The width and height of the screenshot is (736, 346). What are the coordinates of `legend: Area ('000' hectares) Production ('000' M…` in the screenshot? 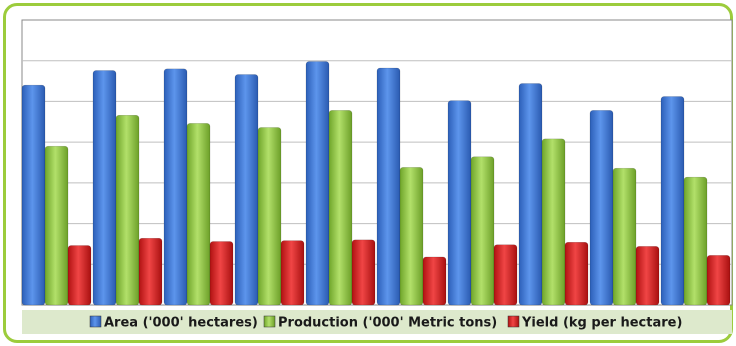 It's located at (385, 323).